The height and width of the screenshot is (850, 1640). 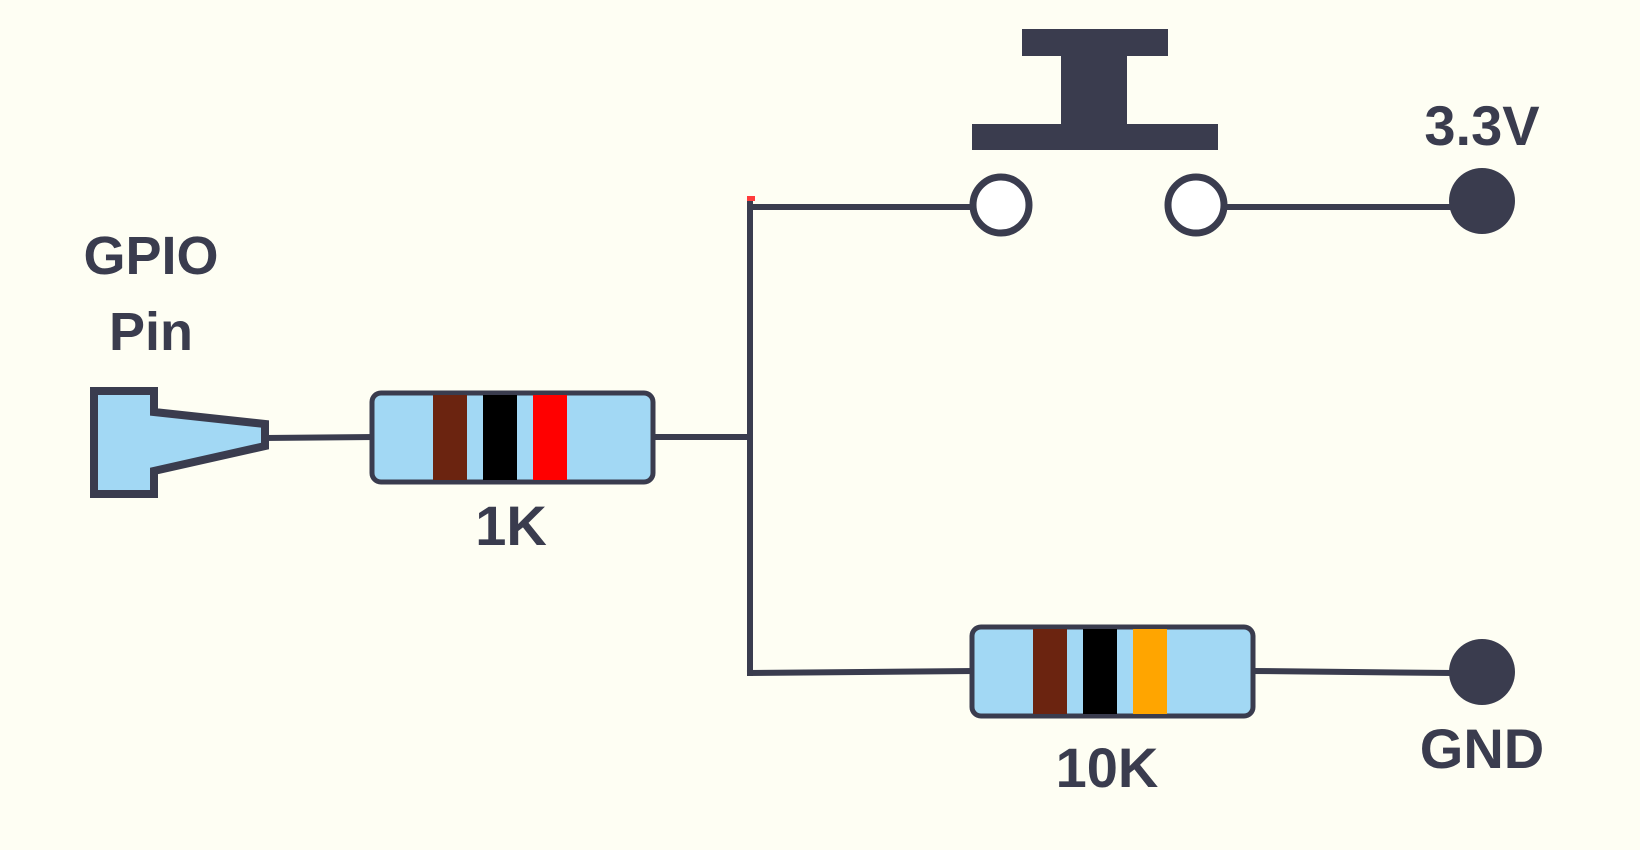 What do you see at coordinates (1094, 90) in the screenshot?
I see `switch-button-stem` at bounding box center [1094, 90].